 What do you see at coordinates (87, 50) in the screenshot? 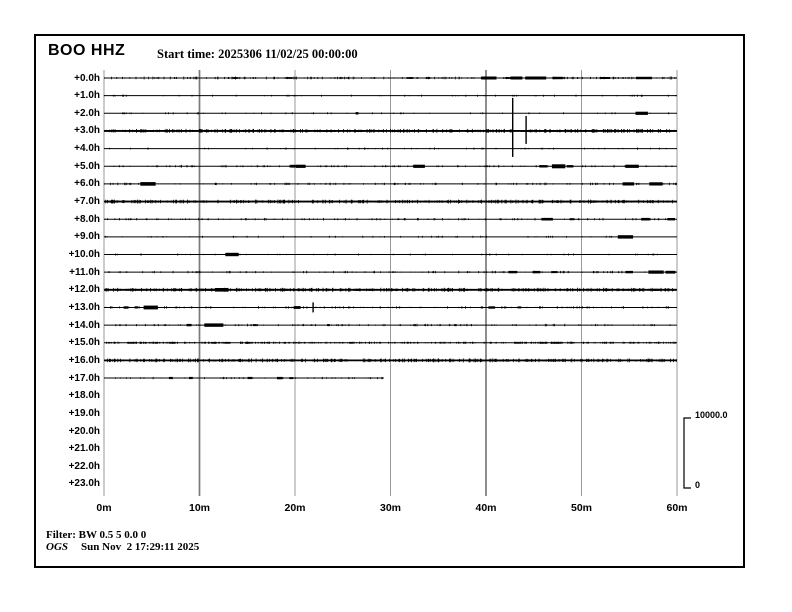
I see `station-title: BOO HHZ` at bounding box center [87, 50].